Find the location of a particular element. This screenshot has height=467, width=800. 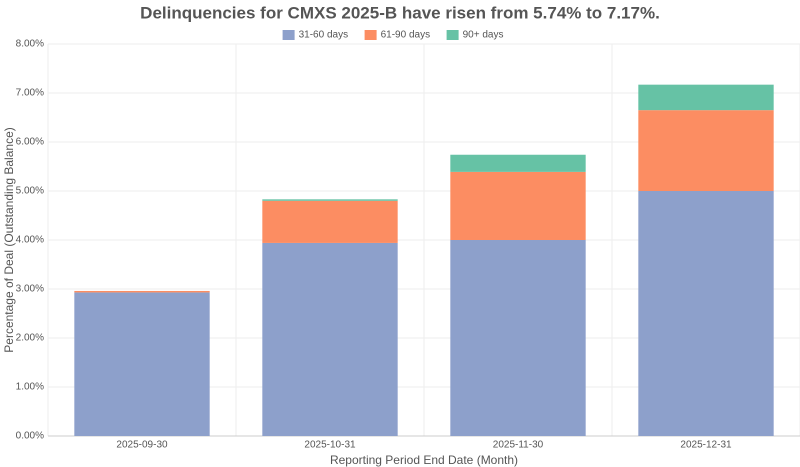

y-axis-label: Percentage of Deal (Outstanding Balance) is located at coordinates (9, 239).